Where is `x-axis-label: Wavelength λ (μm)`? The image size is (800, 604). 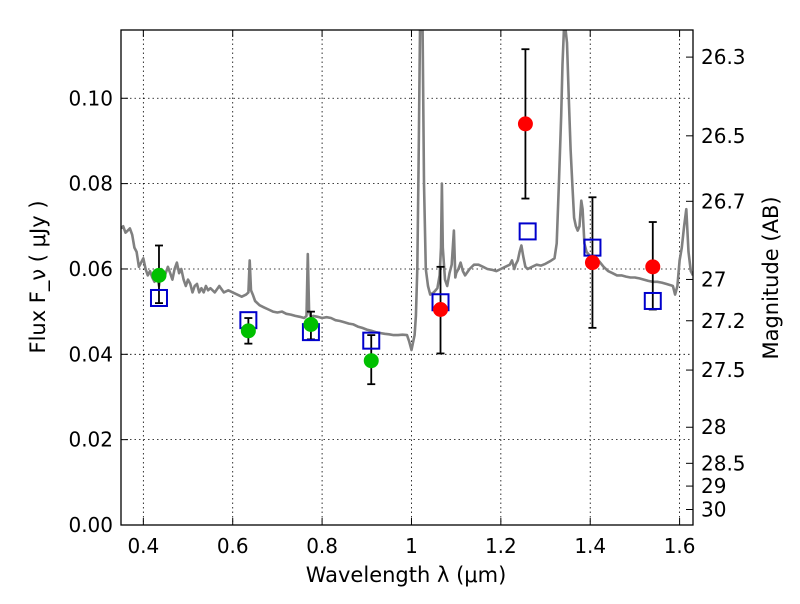
x-axis-label: Wavelength λ (μm) is located at coordinates (406, 575).